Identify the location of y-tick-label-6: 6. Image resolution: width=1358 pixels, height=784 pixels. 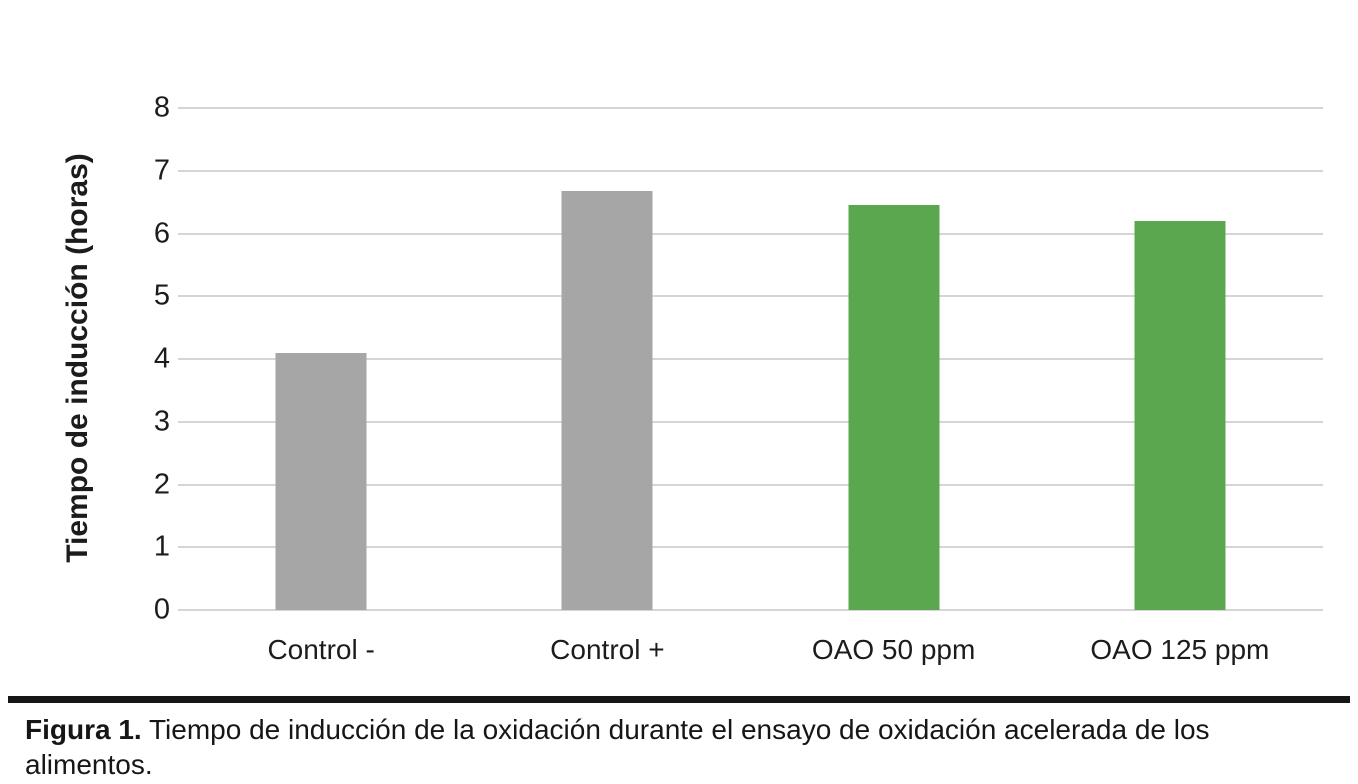
(161, 233).